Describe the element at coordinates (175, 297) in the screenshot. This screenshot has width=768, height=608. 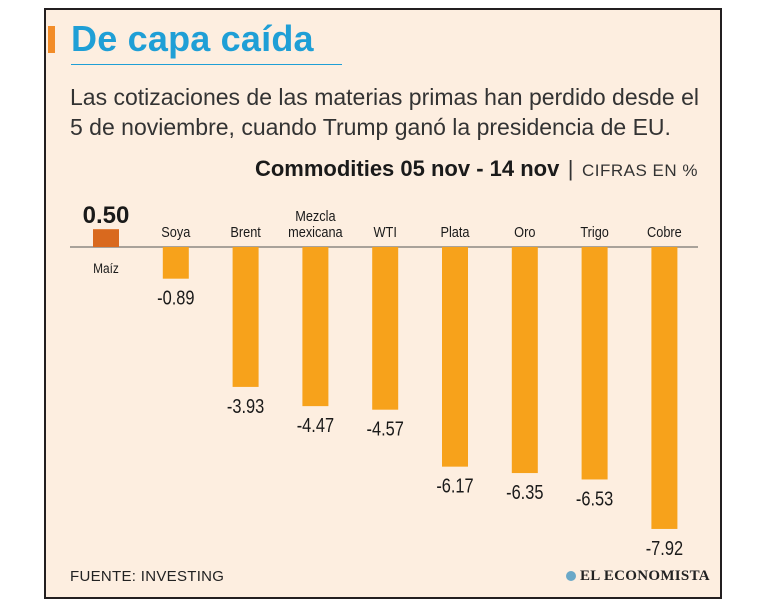
I see `value-label-1: -0.89` at that location.